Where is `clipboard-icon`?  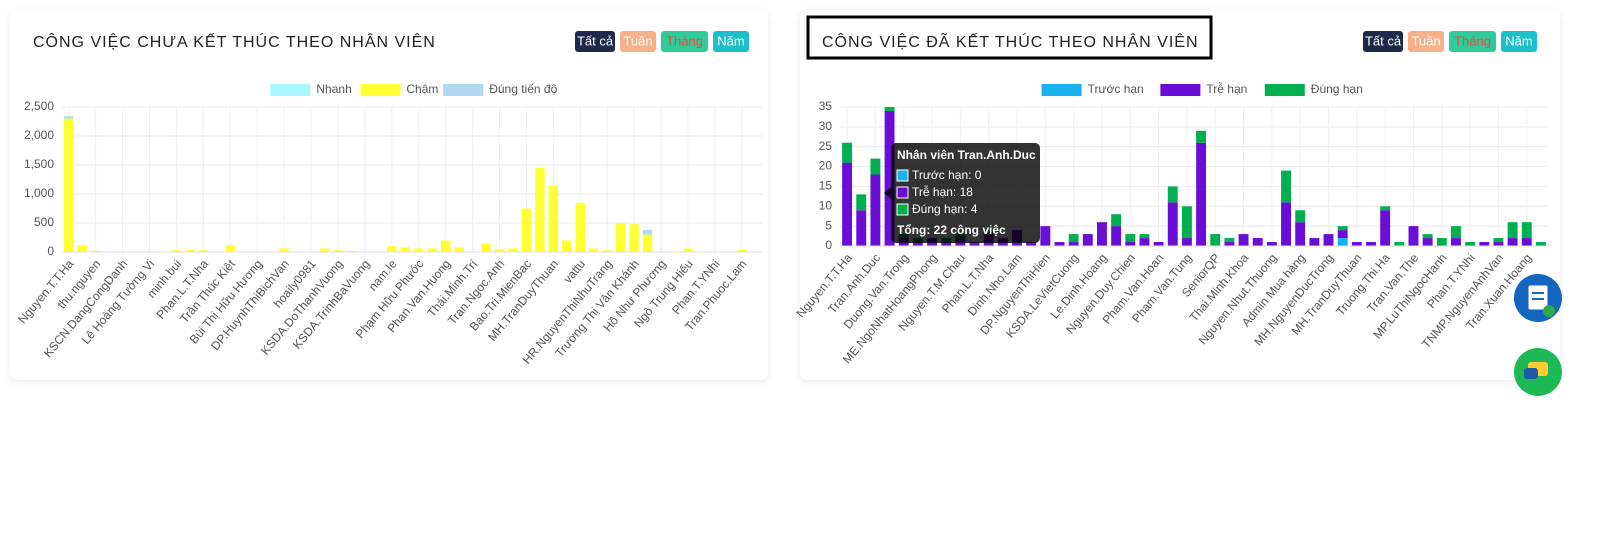 clipboard-icon is located at coordinates (1538, 297).